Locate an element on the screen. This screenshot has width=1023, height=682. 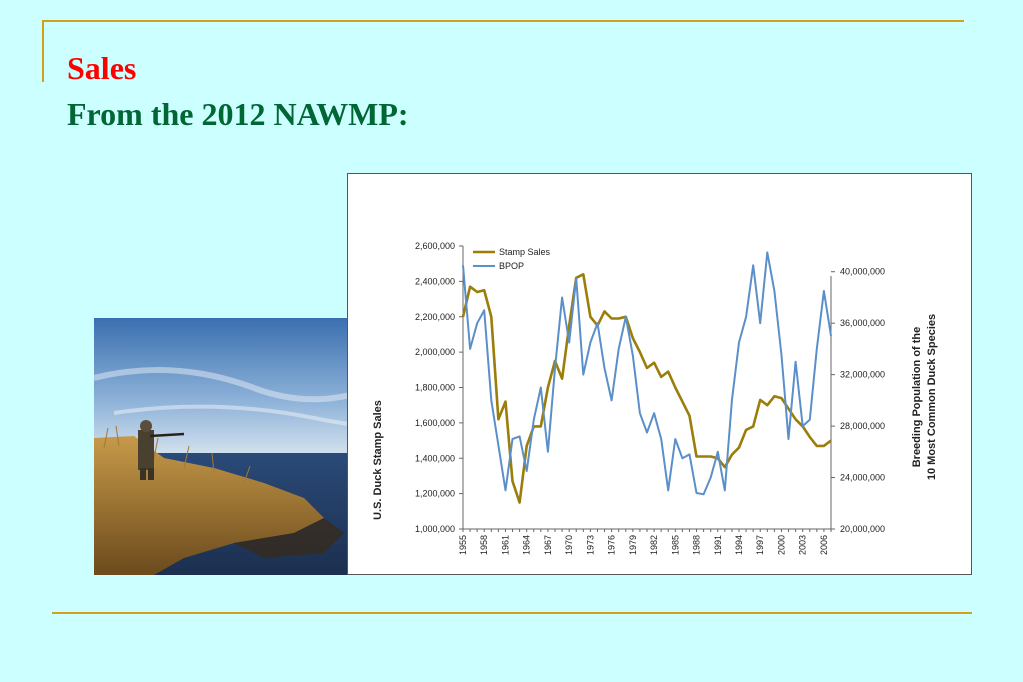
y2-tick-label: 24,000,000 is located at coordinates (862, 478).